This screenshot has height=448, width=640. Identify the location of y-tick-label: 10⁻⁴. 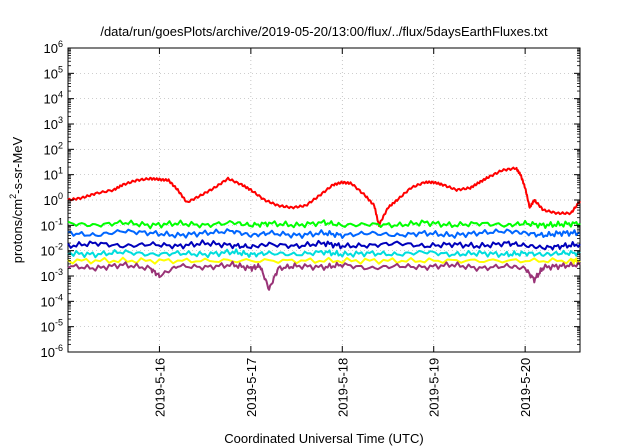
(52, 300).